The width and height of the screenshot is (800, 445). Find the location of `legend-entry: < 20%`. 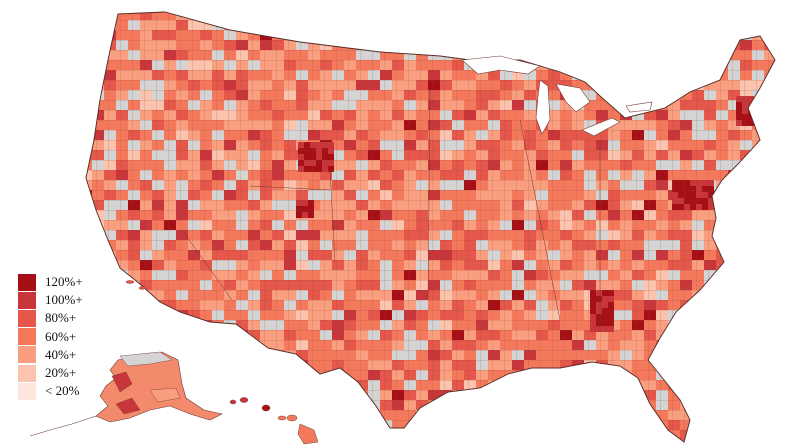

legend-entry: < 20% is located at coordinates (50, 391).